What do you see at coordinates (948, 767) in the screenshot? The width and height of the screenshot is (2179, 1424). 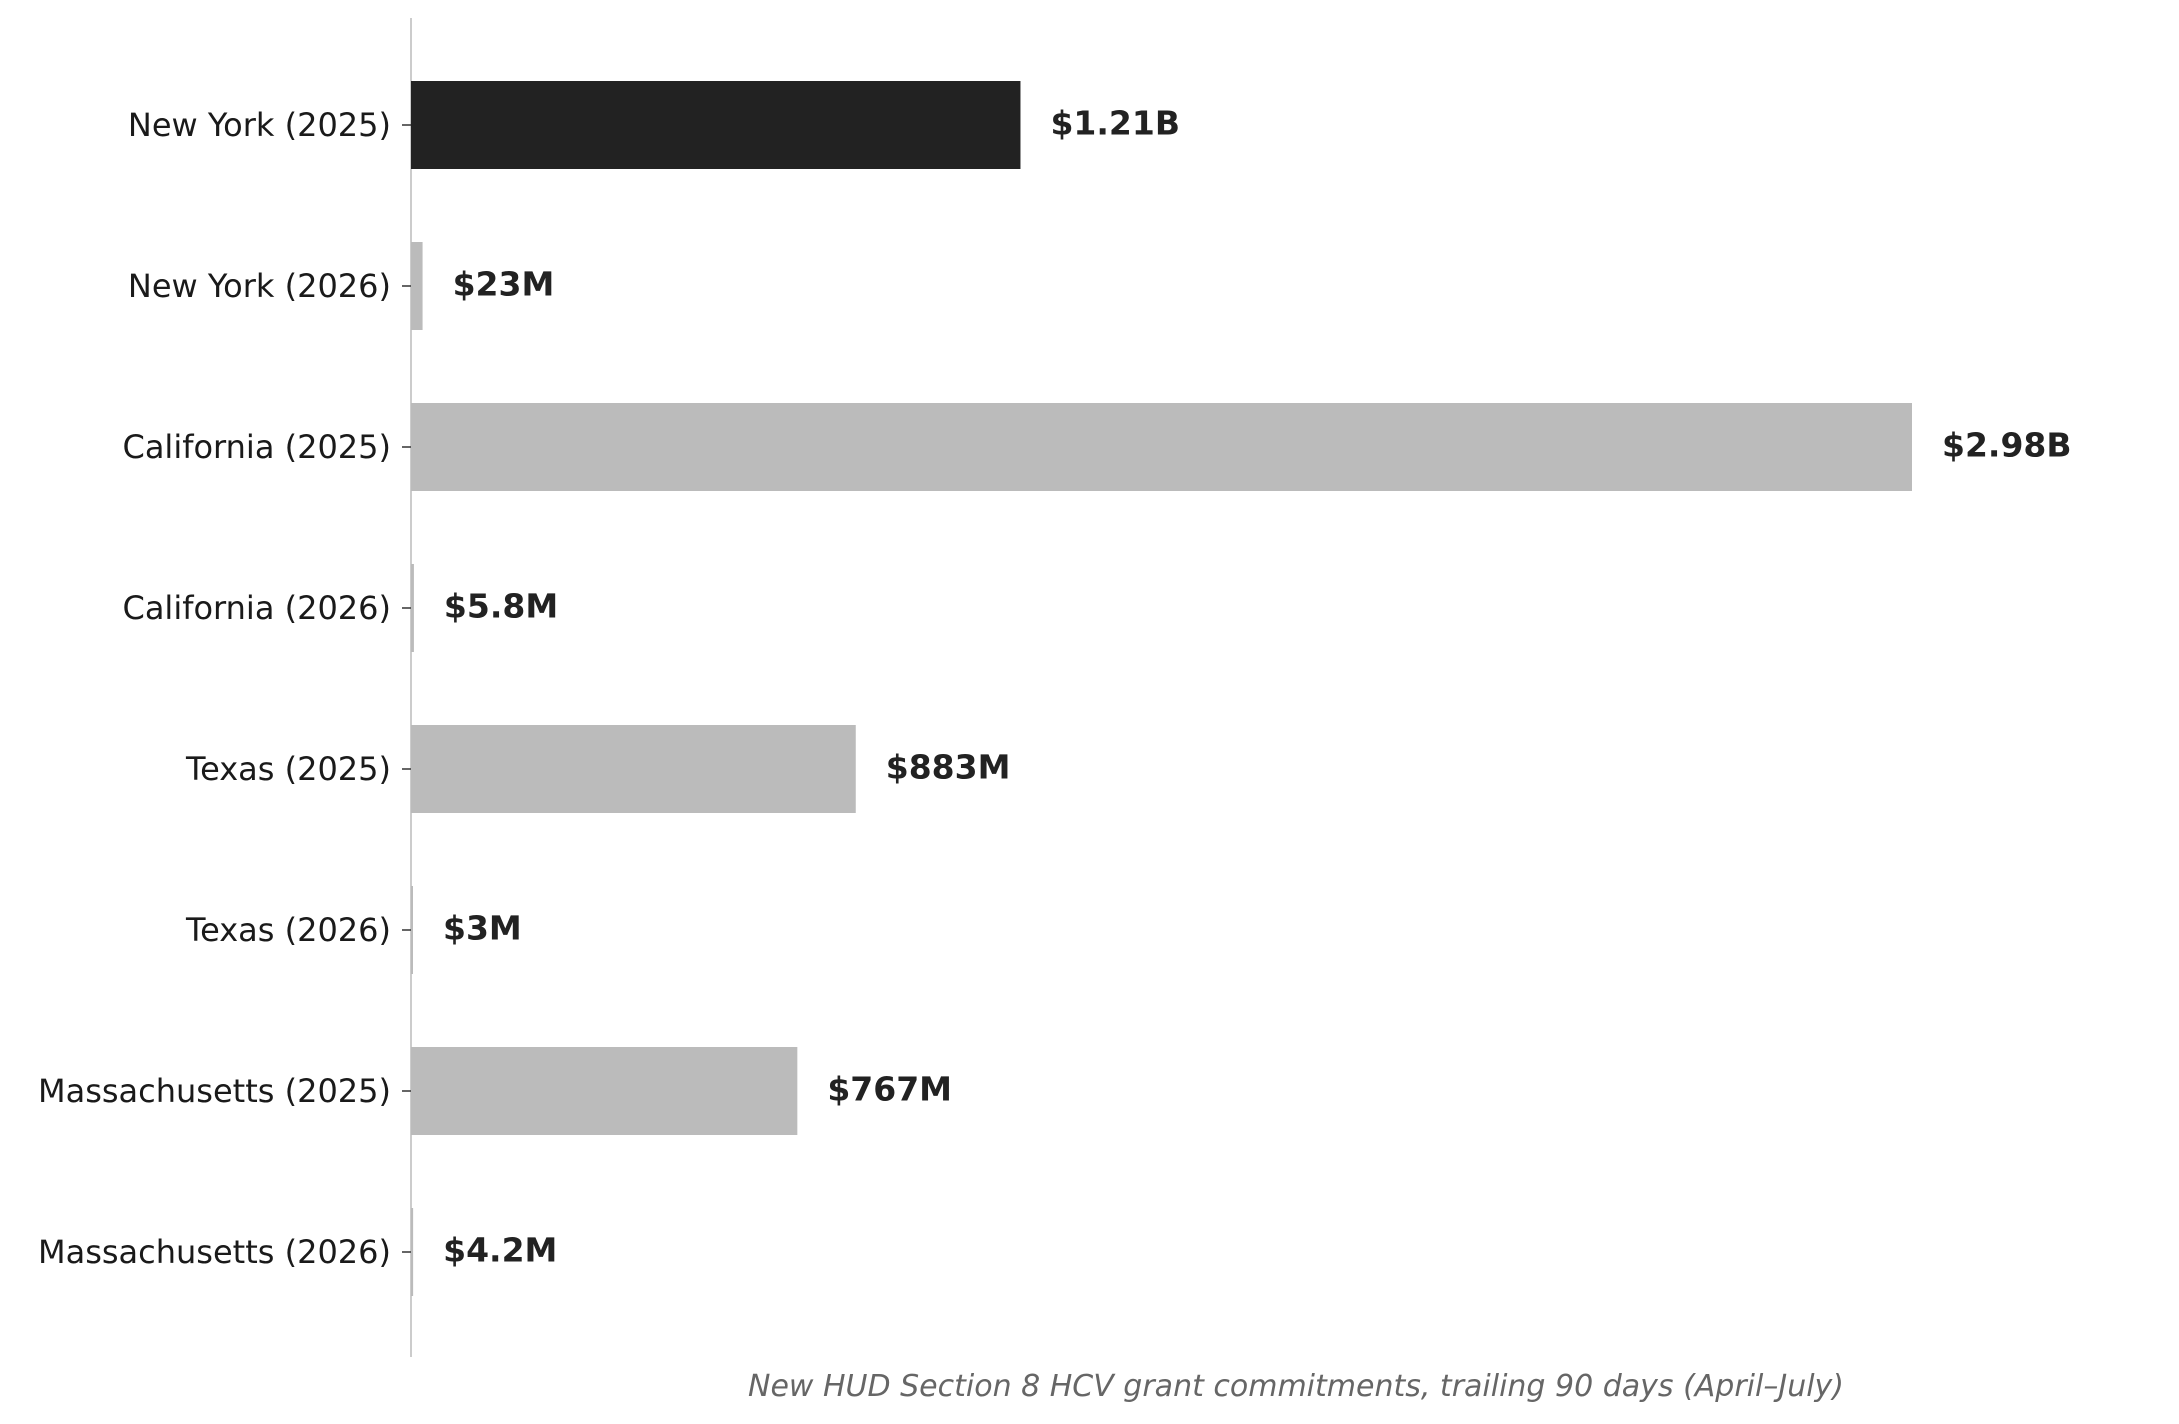 I see `value-label: $883M` at bounding box center [948, 767].